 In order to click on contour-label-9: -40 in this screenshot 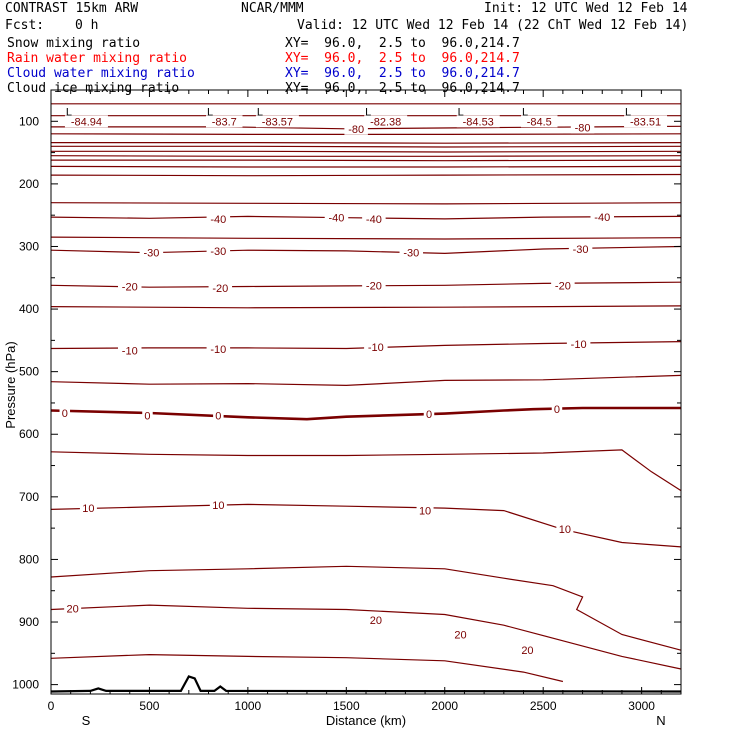, I will do `click(218, 220)`.